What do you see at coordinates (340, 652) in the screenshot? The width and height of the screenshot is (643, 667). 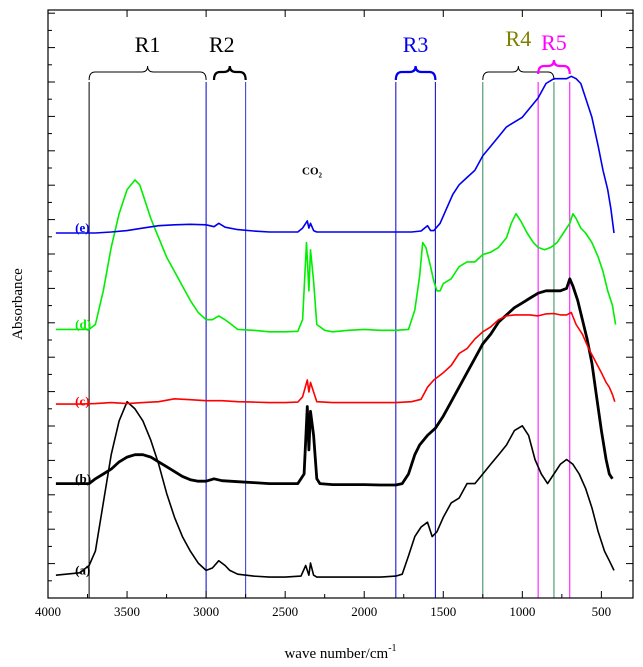 I see `x-axis-label: wave number/cm-1` at bounding box center [340, 652].